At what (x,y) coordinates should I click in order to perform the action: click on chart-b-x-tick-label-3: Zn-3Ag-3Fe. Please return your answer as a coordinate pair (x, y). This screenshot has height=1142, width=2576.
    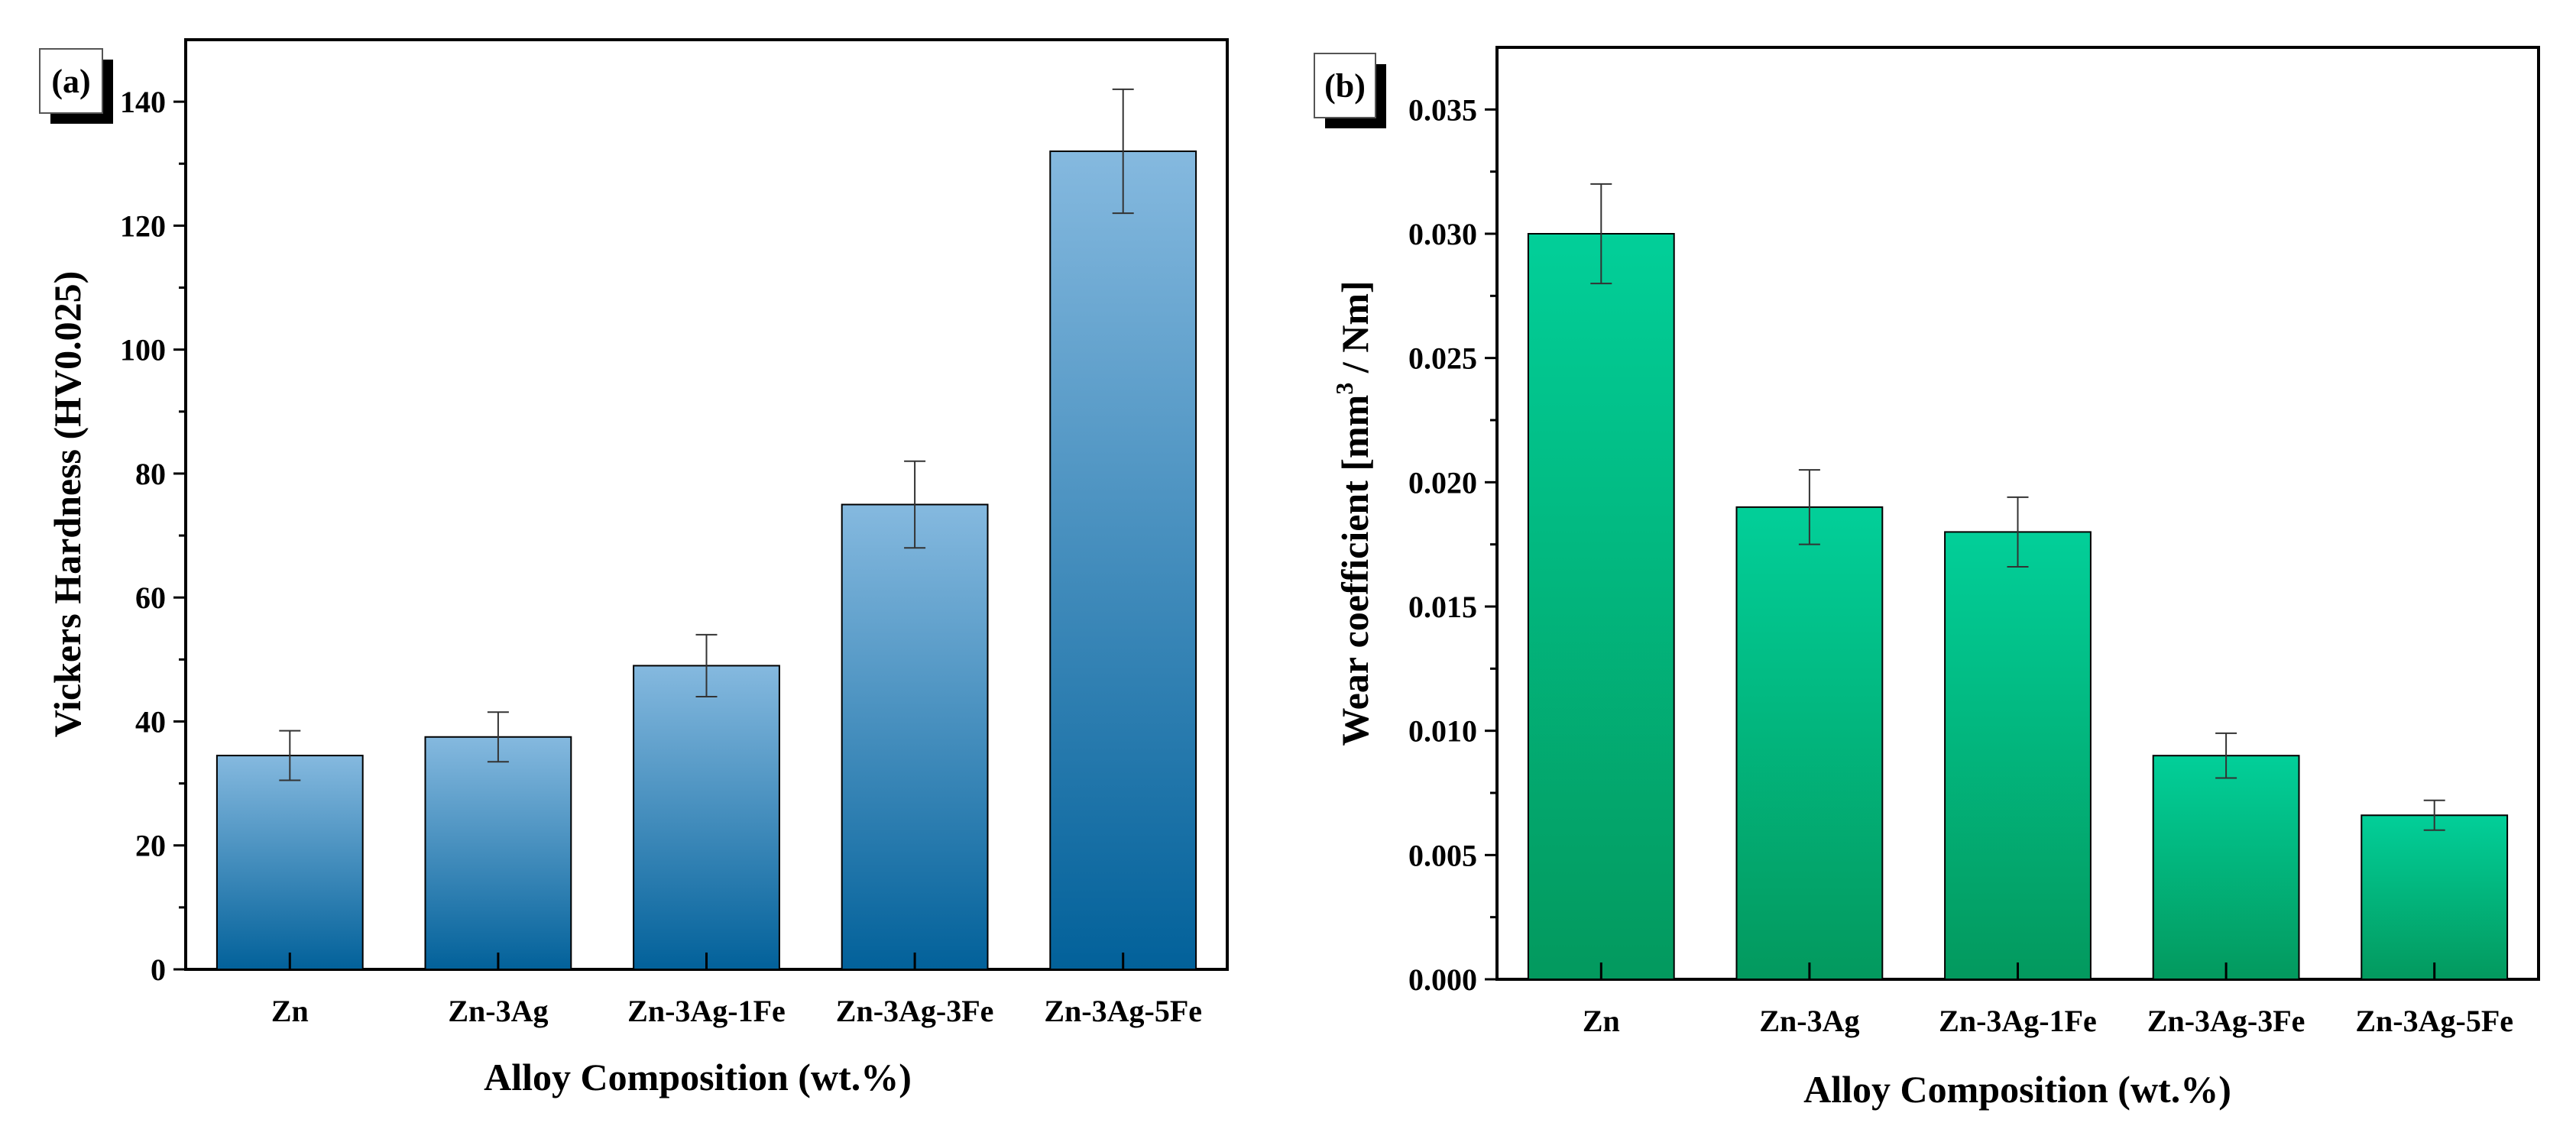
    Looking at the image, I should click on (2226, 1021).